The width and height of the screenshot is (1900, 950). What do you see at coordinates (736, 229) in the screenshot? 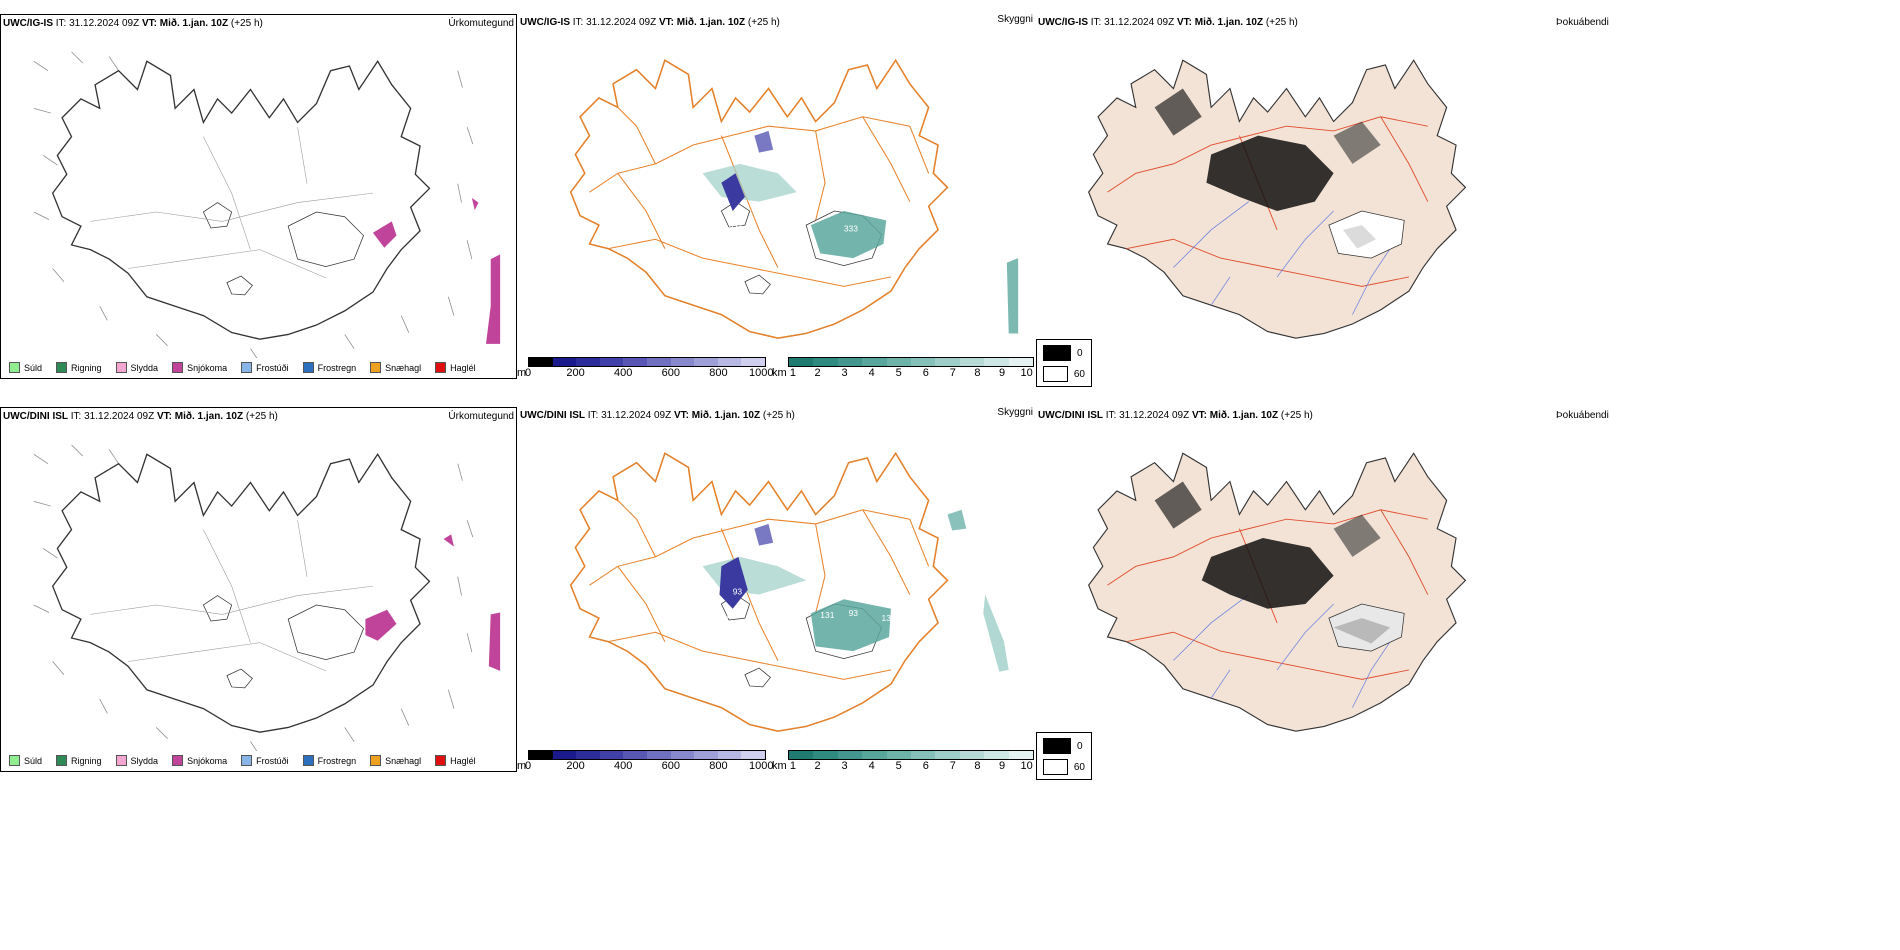
I see `vis-label: 242` at bounding box center [736, 229].